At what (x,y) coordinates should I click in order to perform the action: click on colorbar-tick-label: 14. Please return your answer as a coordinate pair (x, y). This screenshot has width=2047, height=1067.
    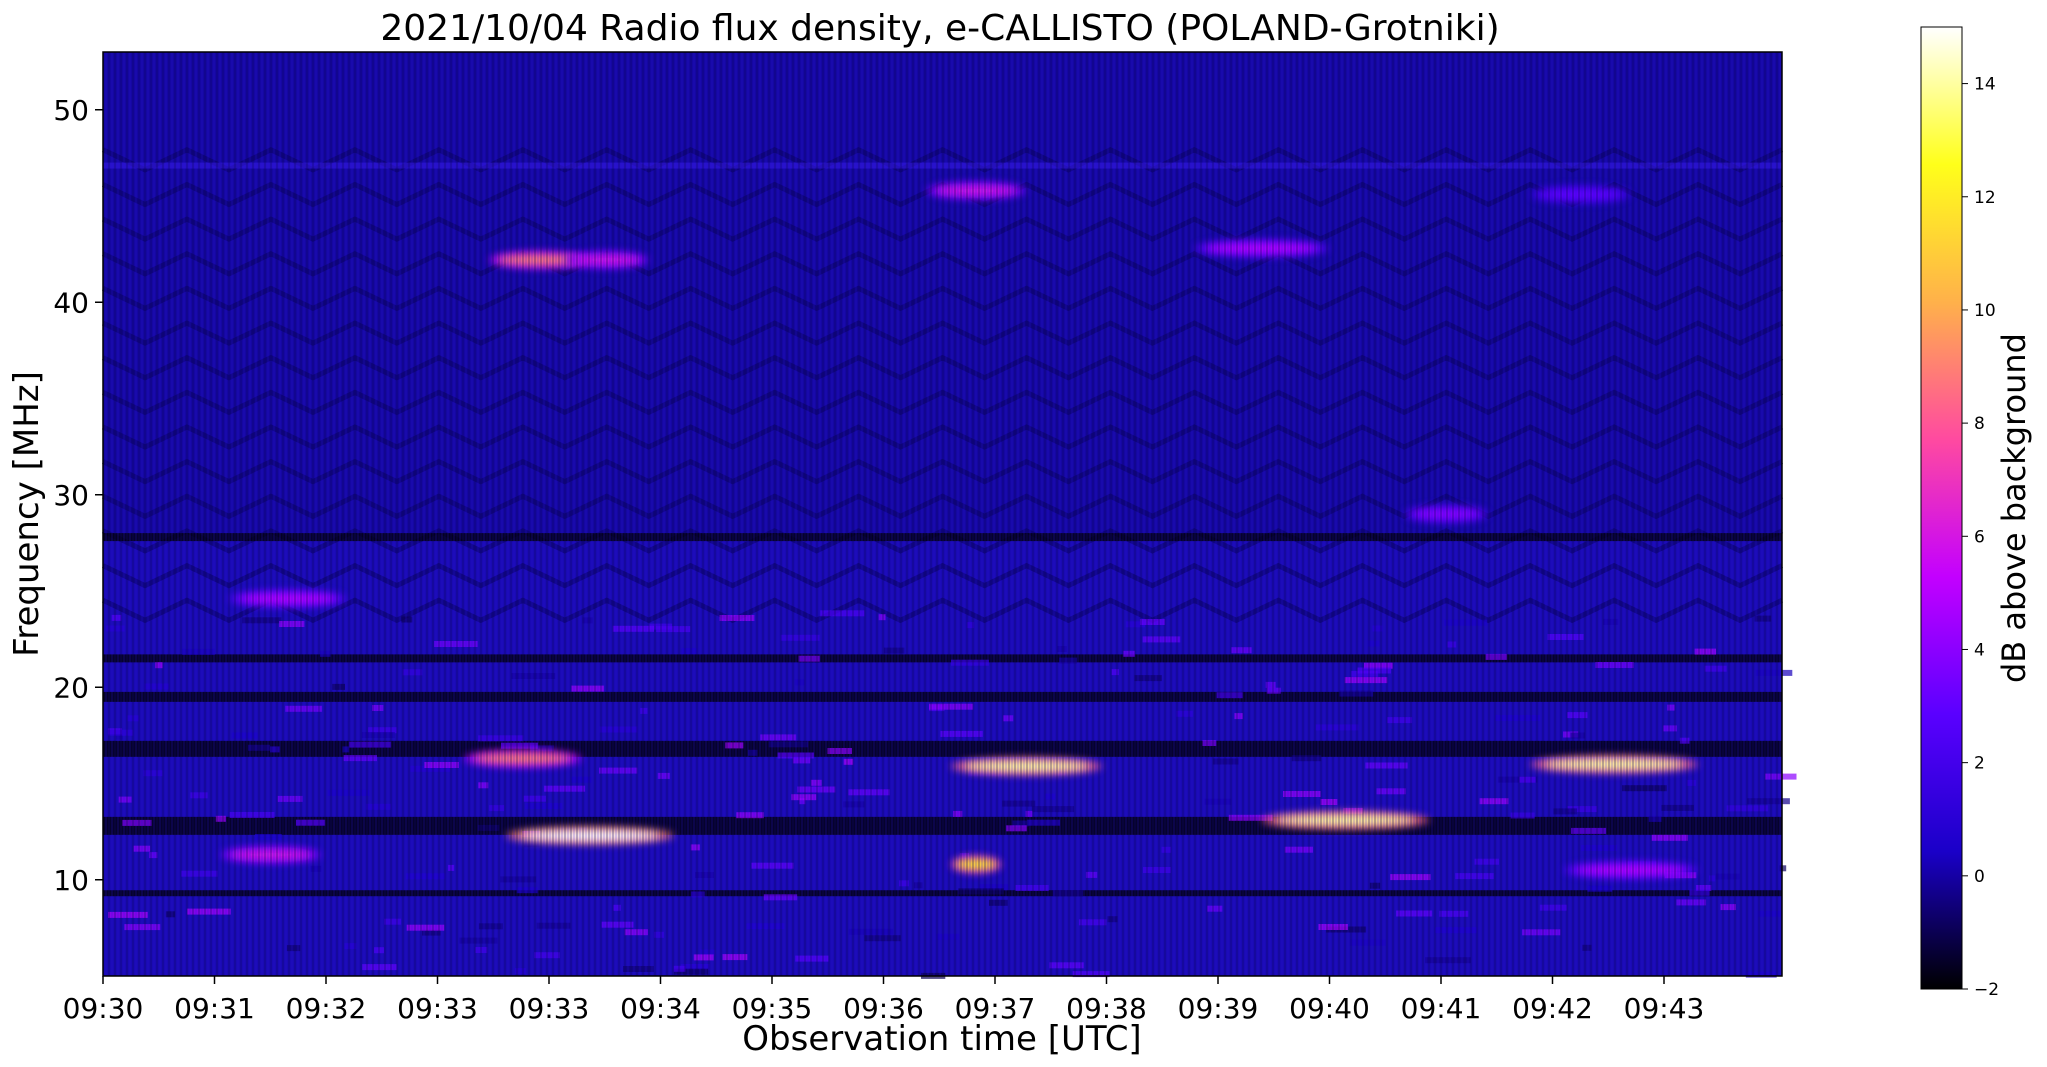
    Looking at the image, I should click on (1985, 85).